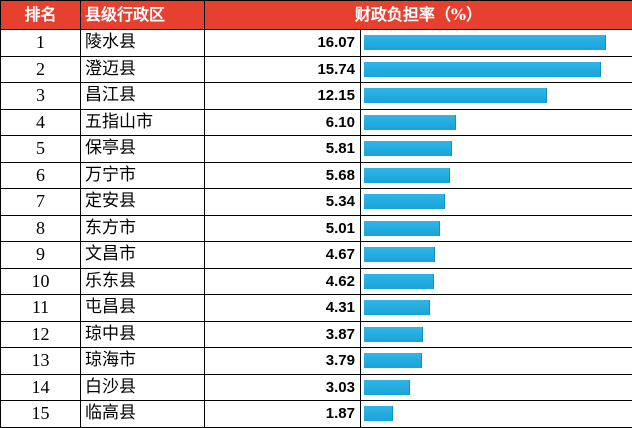 The height and width of the screenshot is (428, 632). Describe the element at coordinates (283, 361) in the screenshot. I see `burden-value-cell: 3.79` at that location.